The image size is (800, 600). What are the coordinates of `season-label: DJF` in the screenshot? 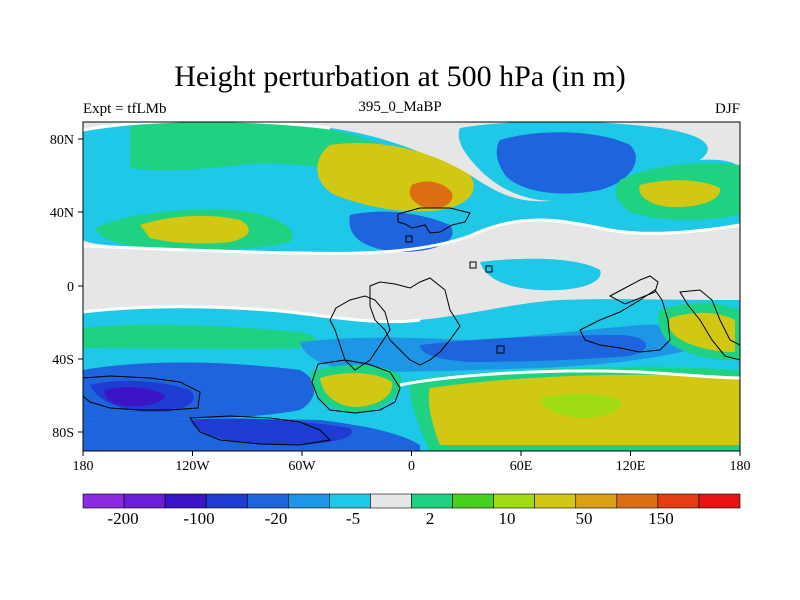 It's located at (727, 109).